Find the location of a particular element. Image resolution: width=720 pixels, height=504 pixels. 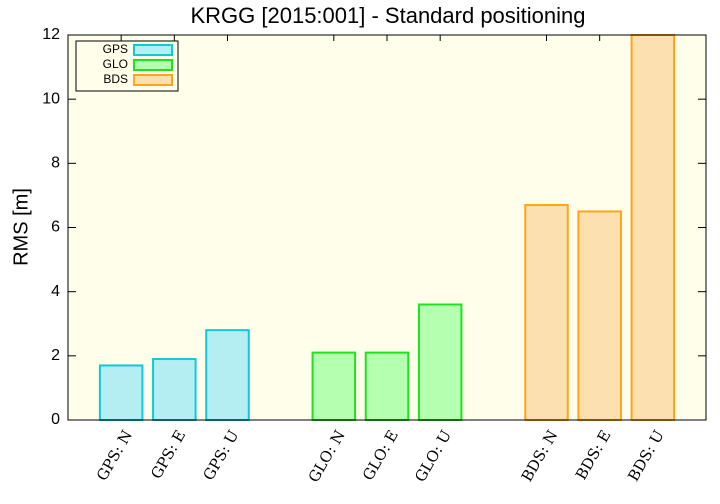

y-tick-label: 0 is located at coordinates (55, 419).